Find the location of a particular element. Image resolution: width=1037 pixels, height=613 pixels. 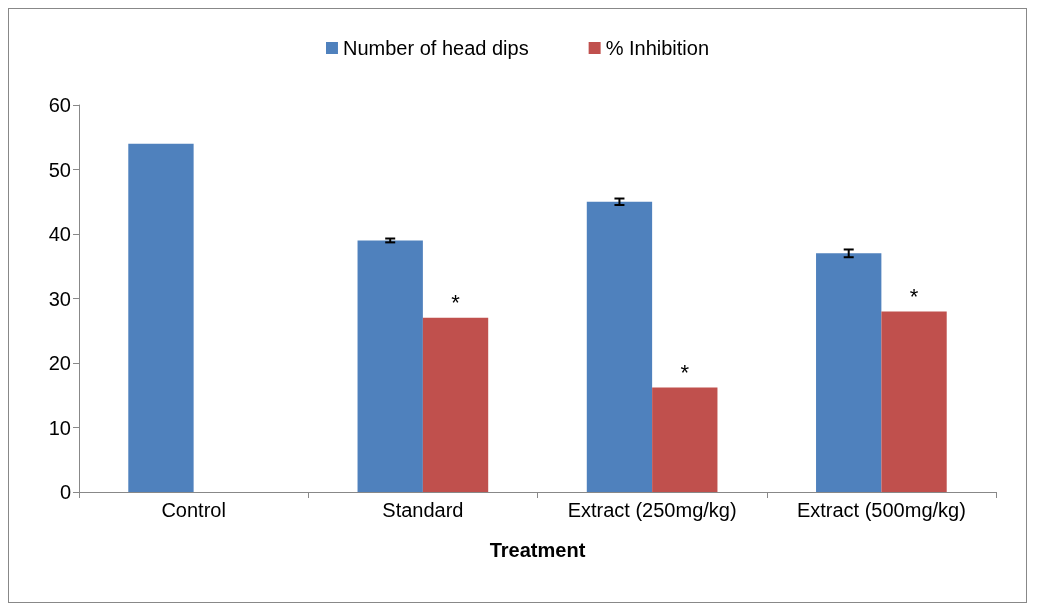

y-tick-label: 30 is located at coordinates (59, 298).